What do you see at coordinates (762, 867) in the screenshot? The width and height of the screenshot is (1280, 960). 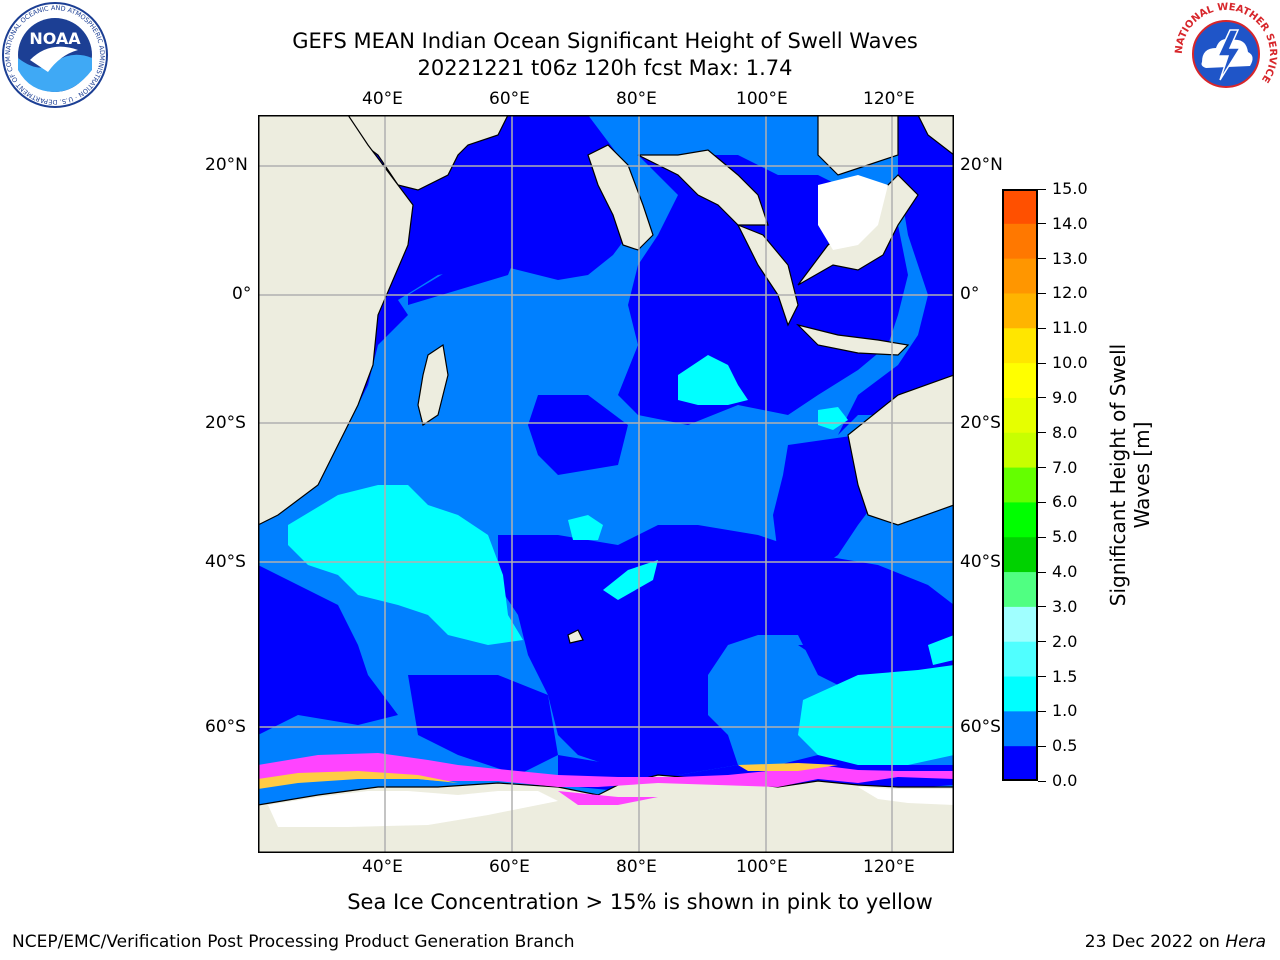 I see `lon-tick-bottom-100e: 100°E` at bounding box center [762, 867].